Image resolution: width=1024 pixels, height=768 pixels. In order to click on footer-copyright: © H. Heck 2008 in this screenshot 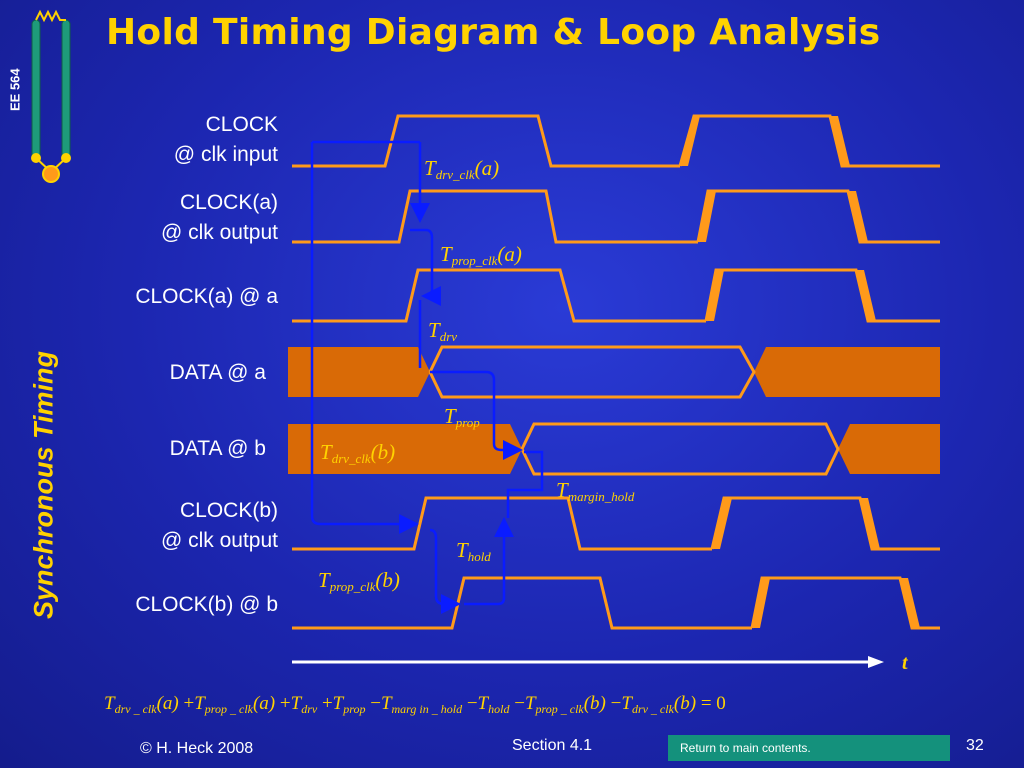, I will do `click(197, 748)`.